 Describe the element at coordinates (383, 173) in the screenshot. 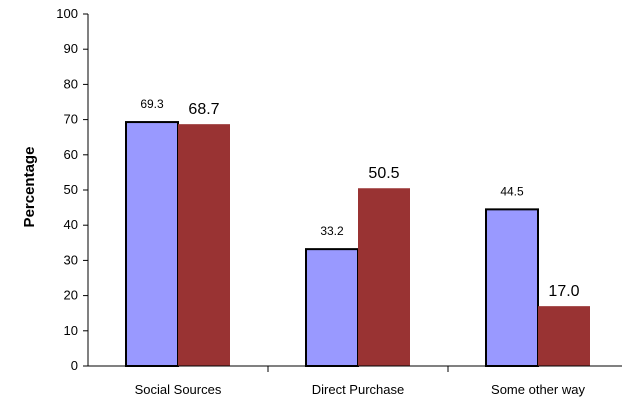

I see `data-label: 50.5` at that location.